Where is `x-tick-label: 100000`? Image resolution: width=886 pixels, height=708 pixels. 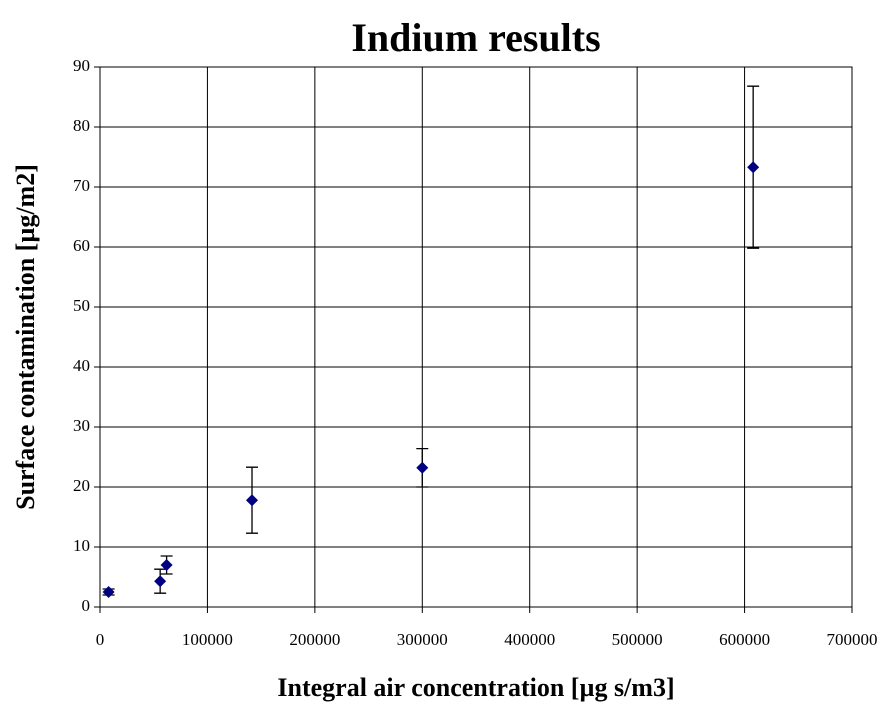 x-tick-label: 100000 is located at coordinates (207, 639).